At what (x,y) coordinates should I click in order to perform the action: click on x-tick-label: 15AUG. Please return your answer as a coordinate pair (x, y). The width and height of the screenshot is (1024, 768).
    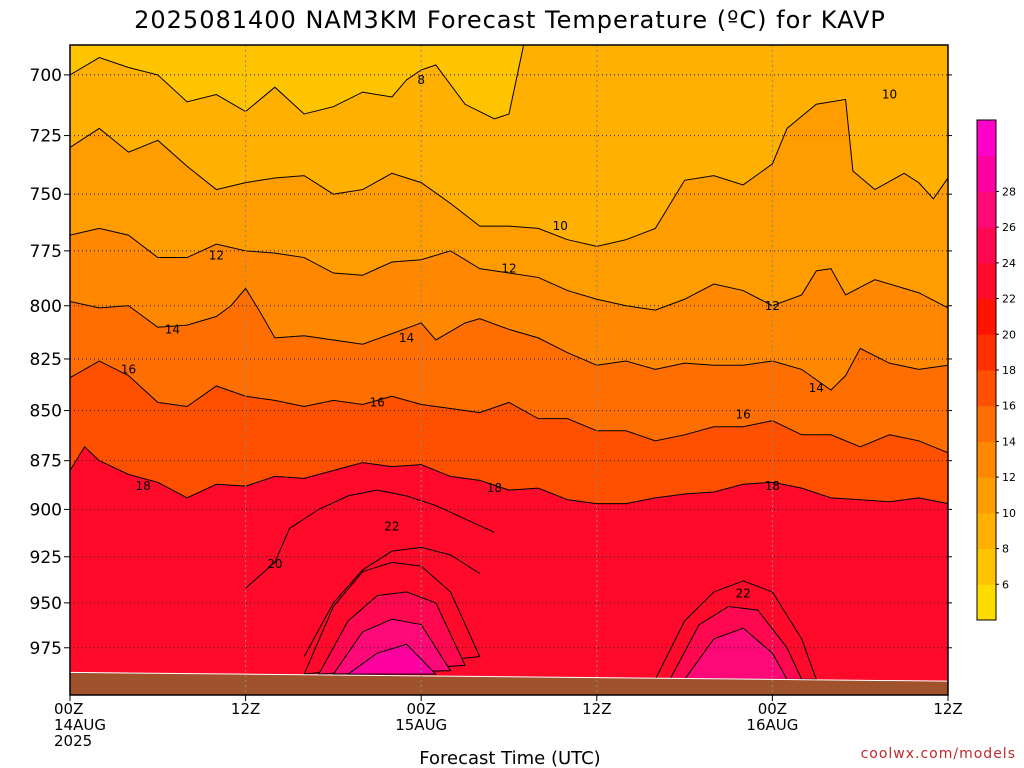
    Looking at the image, I should click on (421, 725).